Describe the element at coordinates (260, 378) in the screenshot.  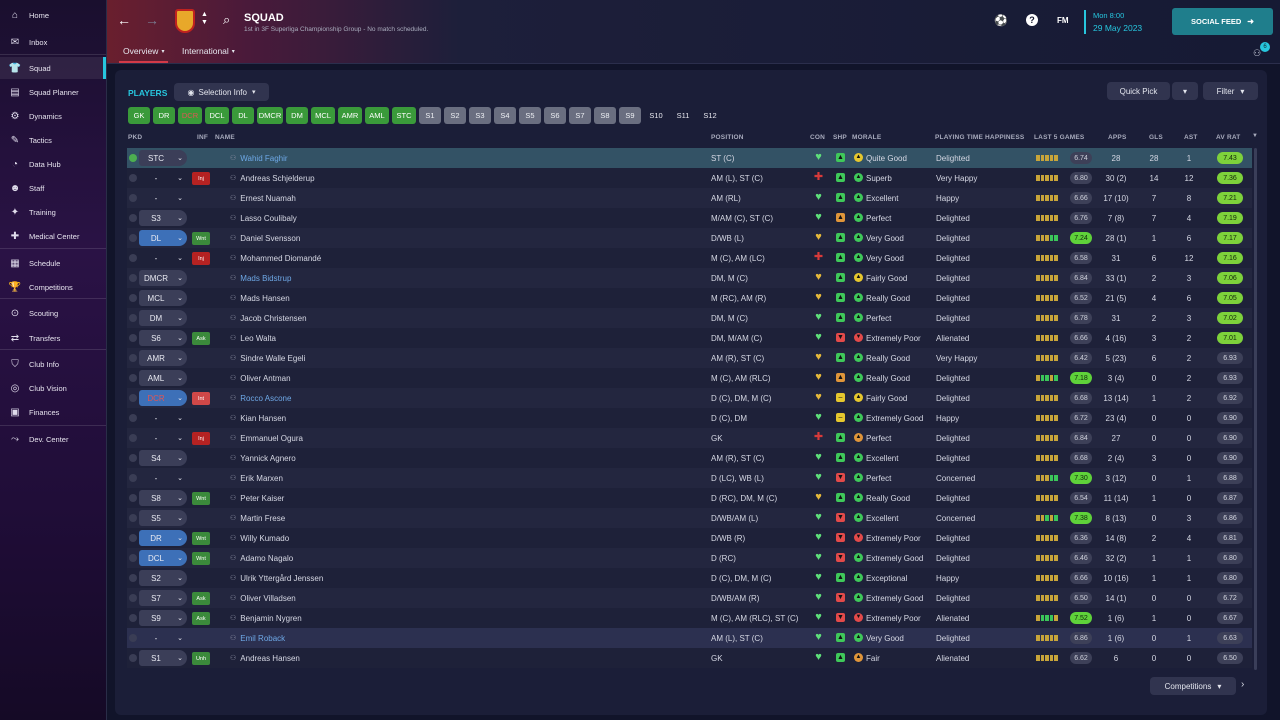
I see `player-name: ⚇ Oliver Antman` at that location.